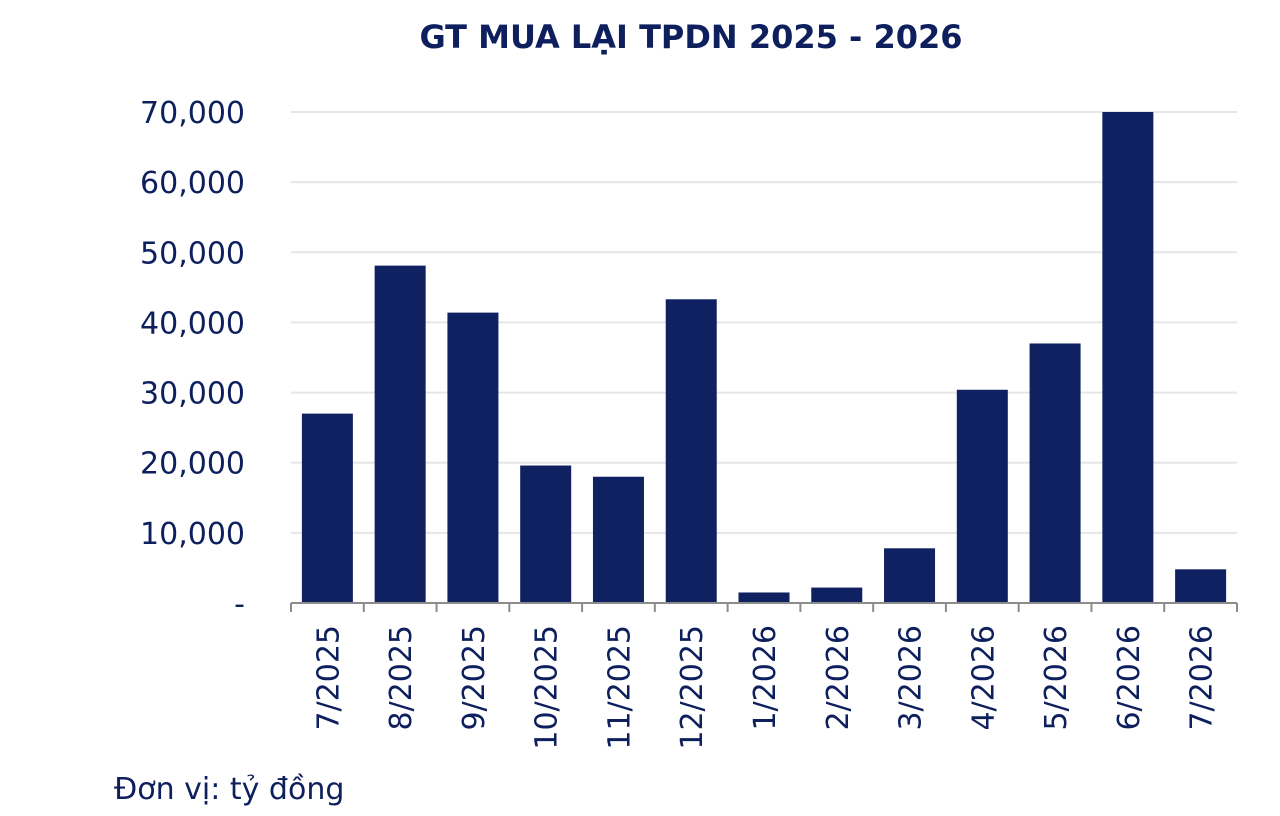 This screenshot has height=816, width=1280. Describe the element at coordinates (1055, 473) in the screenshot. I see `bar-5-2026` at that location.